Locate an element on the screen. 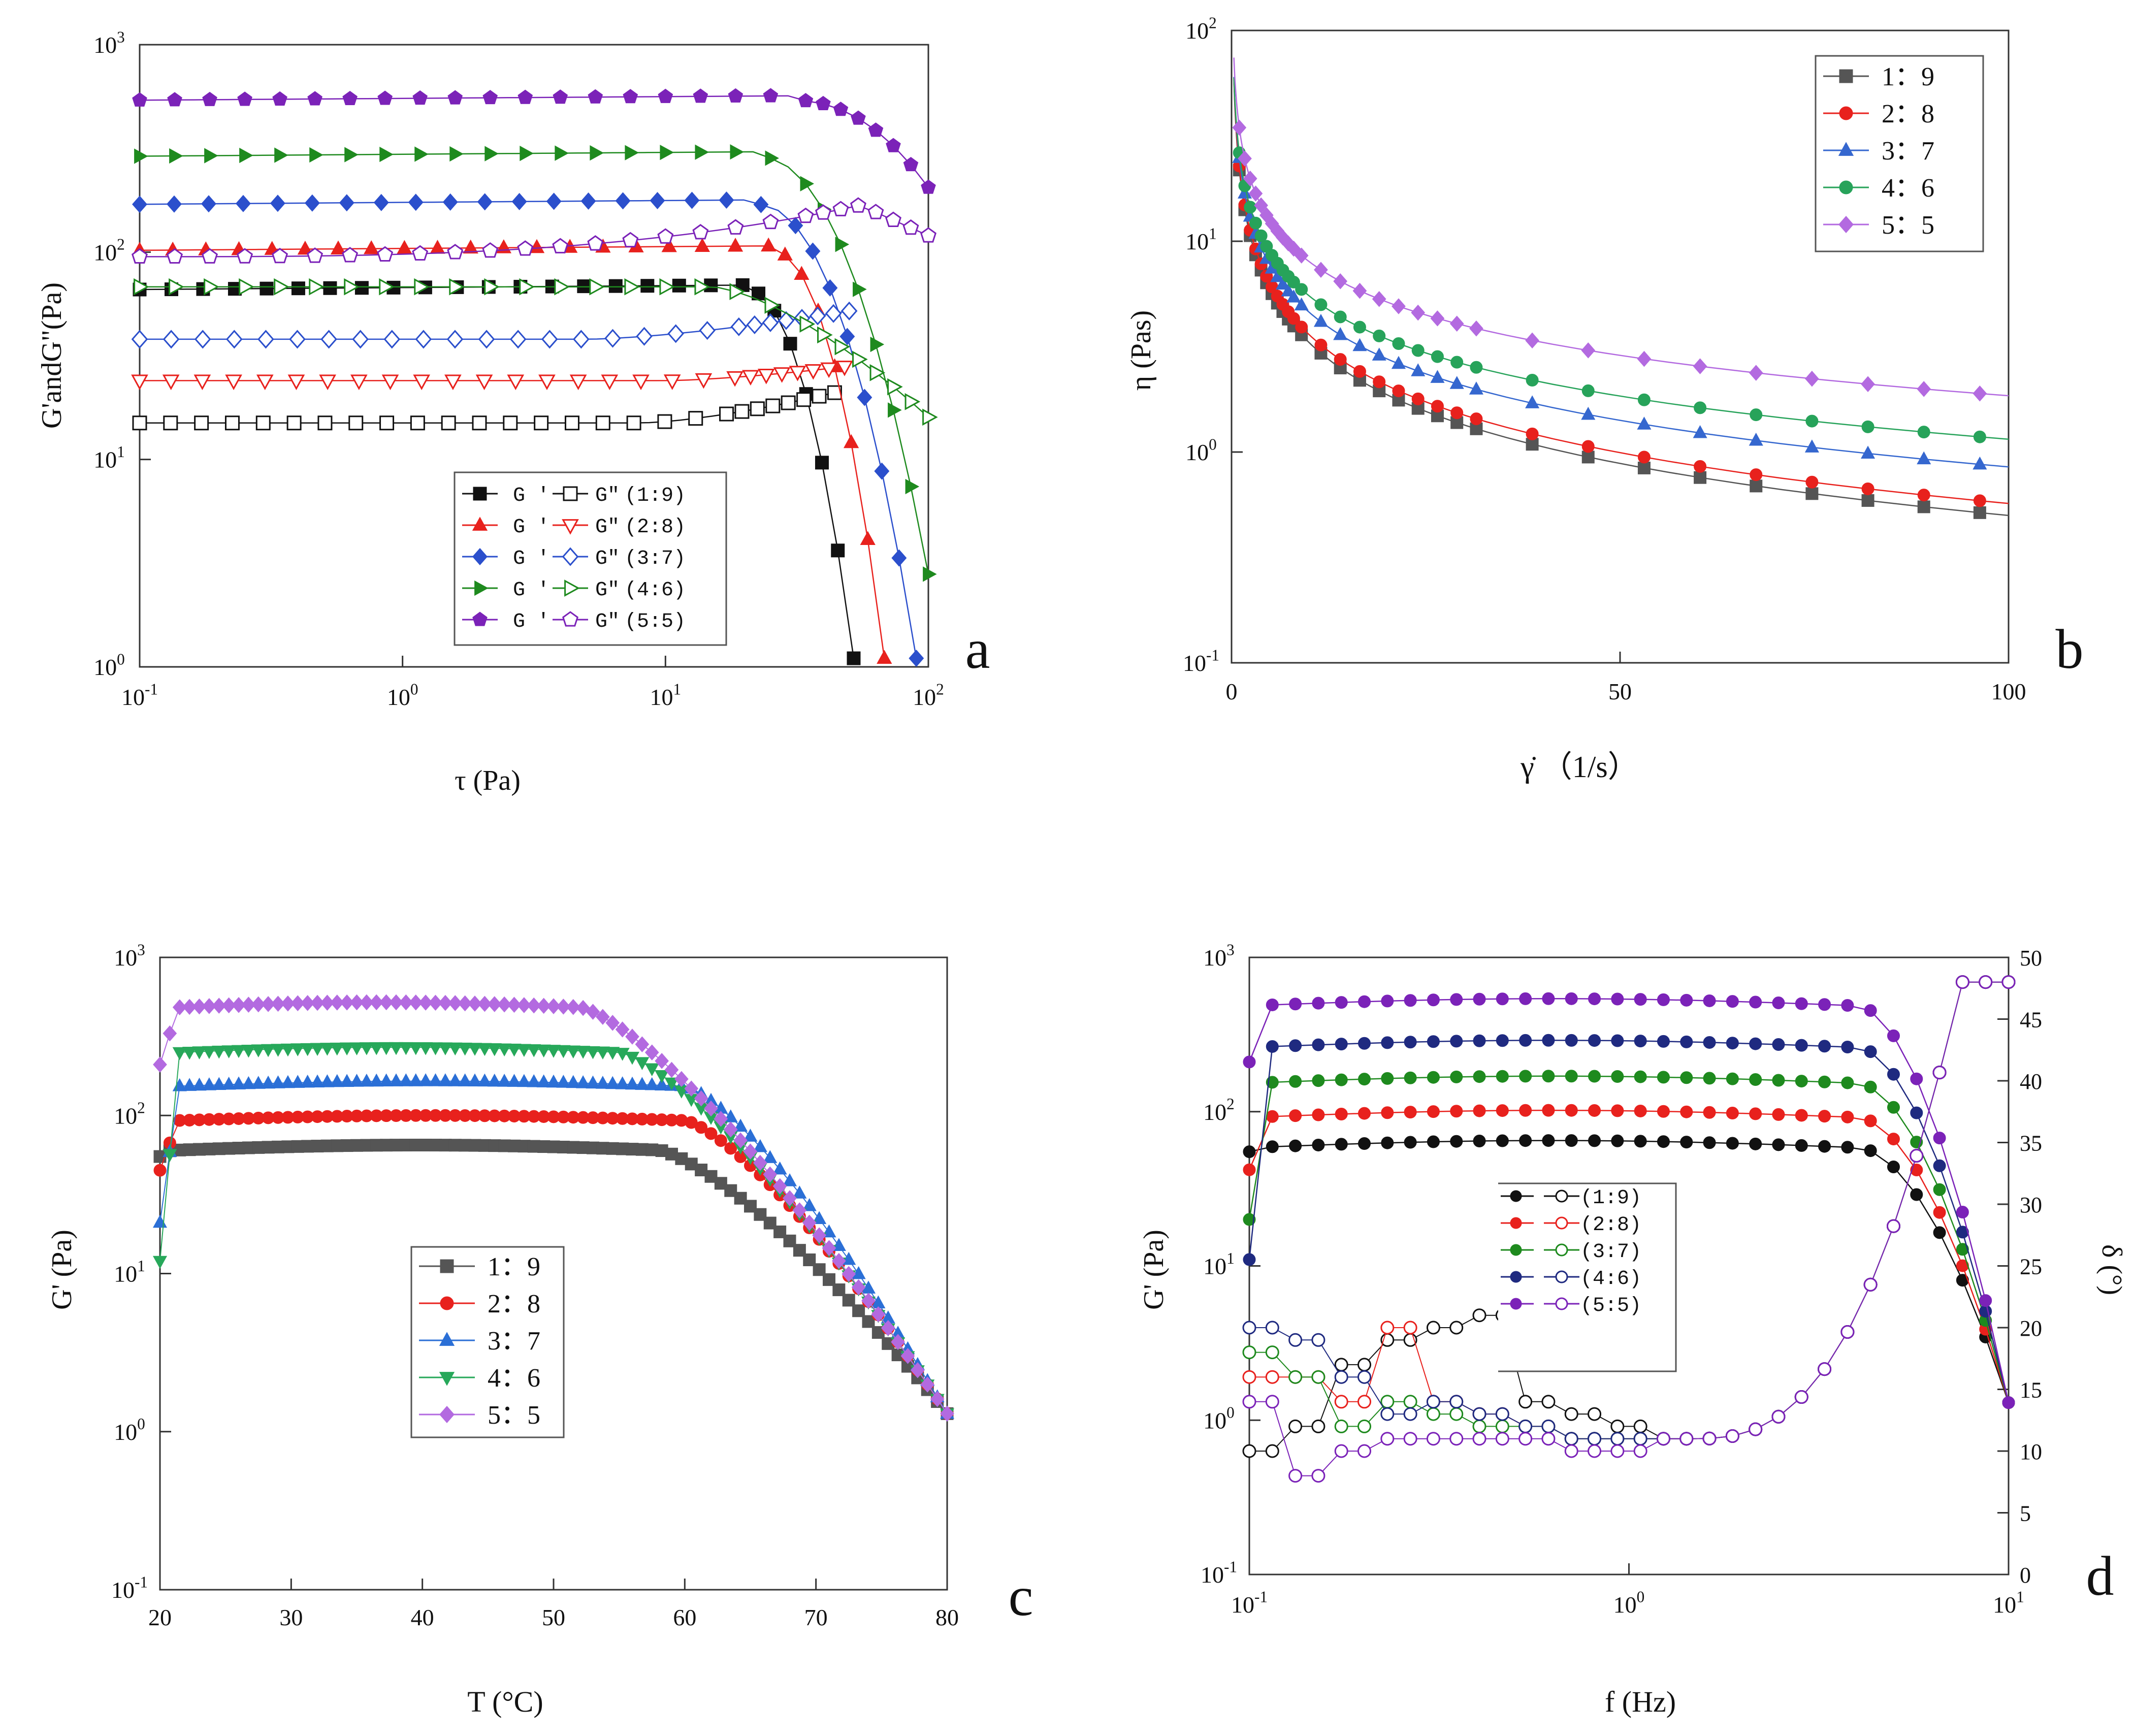  panel-d-legend-marker is located at coordinates (1516, 1196).